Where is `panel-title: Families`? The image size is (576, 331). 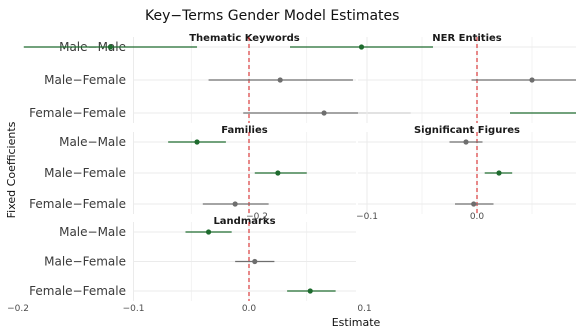 panel-title: Families is located at coordinates (244, 130).